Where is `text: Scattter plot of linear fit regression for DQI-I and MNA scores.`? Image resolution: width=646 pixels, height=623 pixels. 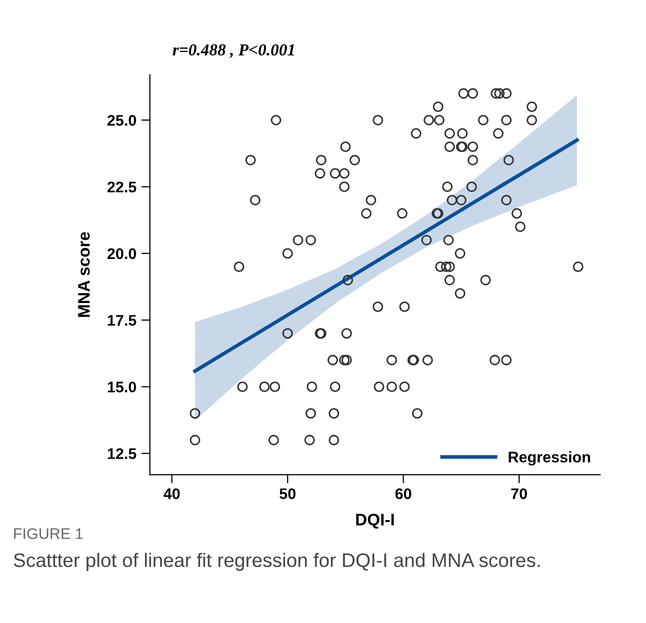 text: Scattter plot of linear fit regression for DQI-I and MNA scores. is located at coordinates (277, 561).